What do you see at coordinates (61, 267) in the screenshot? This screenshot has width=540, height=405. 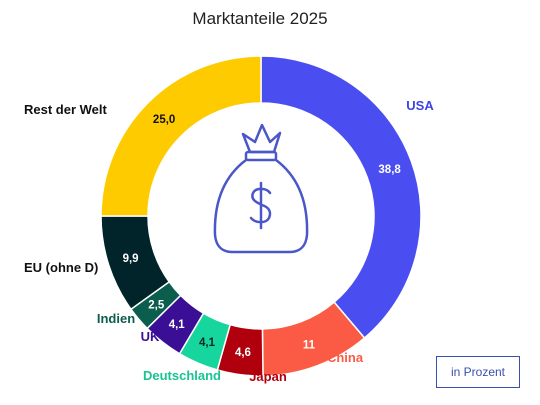 I see `category-label: EU (ohne D)` at bounding box center [61, 267].